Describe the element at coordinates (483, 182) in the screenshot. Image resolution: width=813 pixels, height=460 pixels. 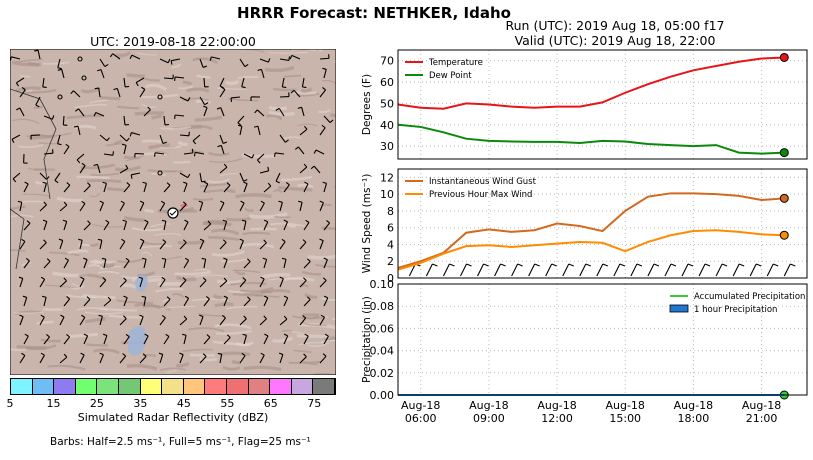
I see `legend-label: Instantaneous Wind Gust` at that location.